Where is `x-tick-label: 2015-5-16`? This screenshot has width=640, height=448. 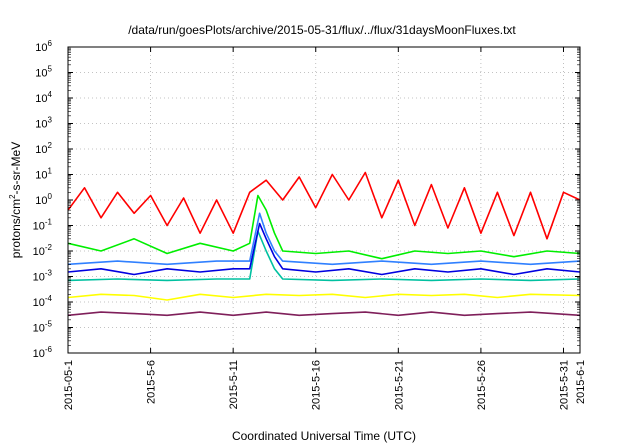 x-tick-label: 2015-5-16 is located at coordinates (317, 385).